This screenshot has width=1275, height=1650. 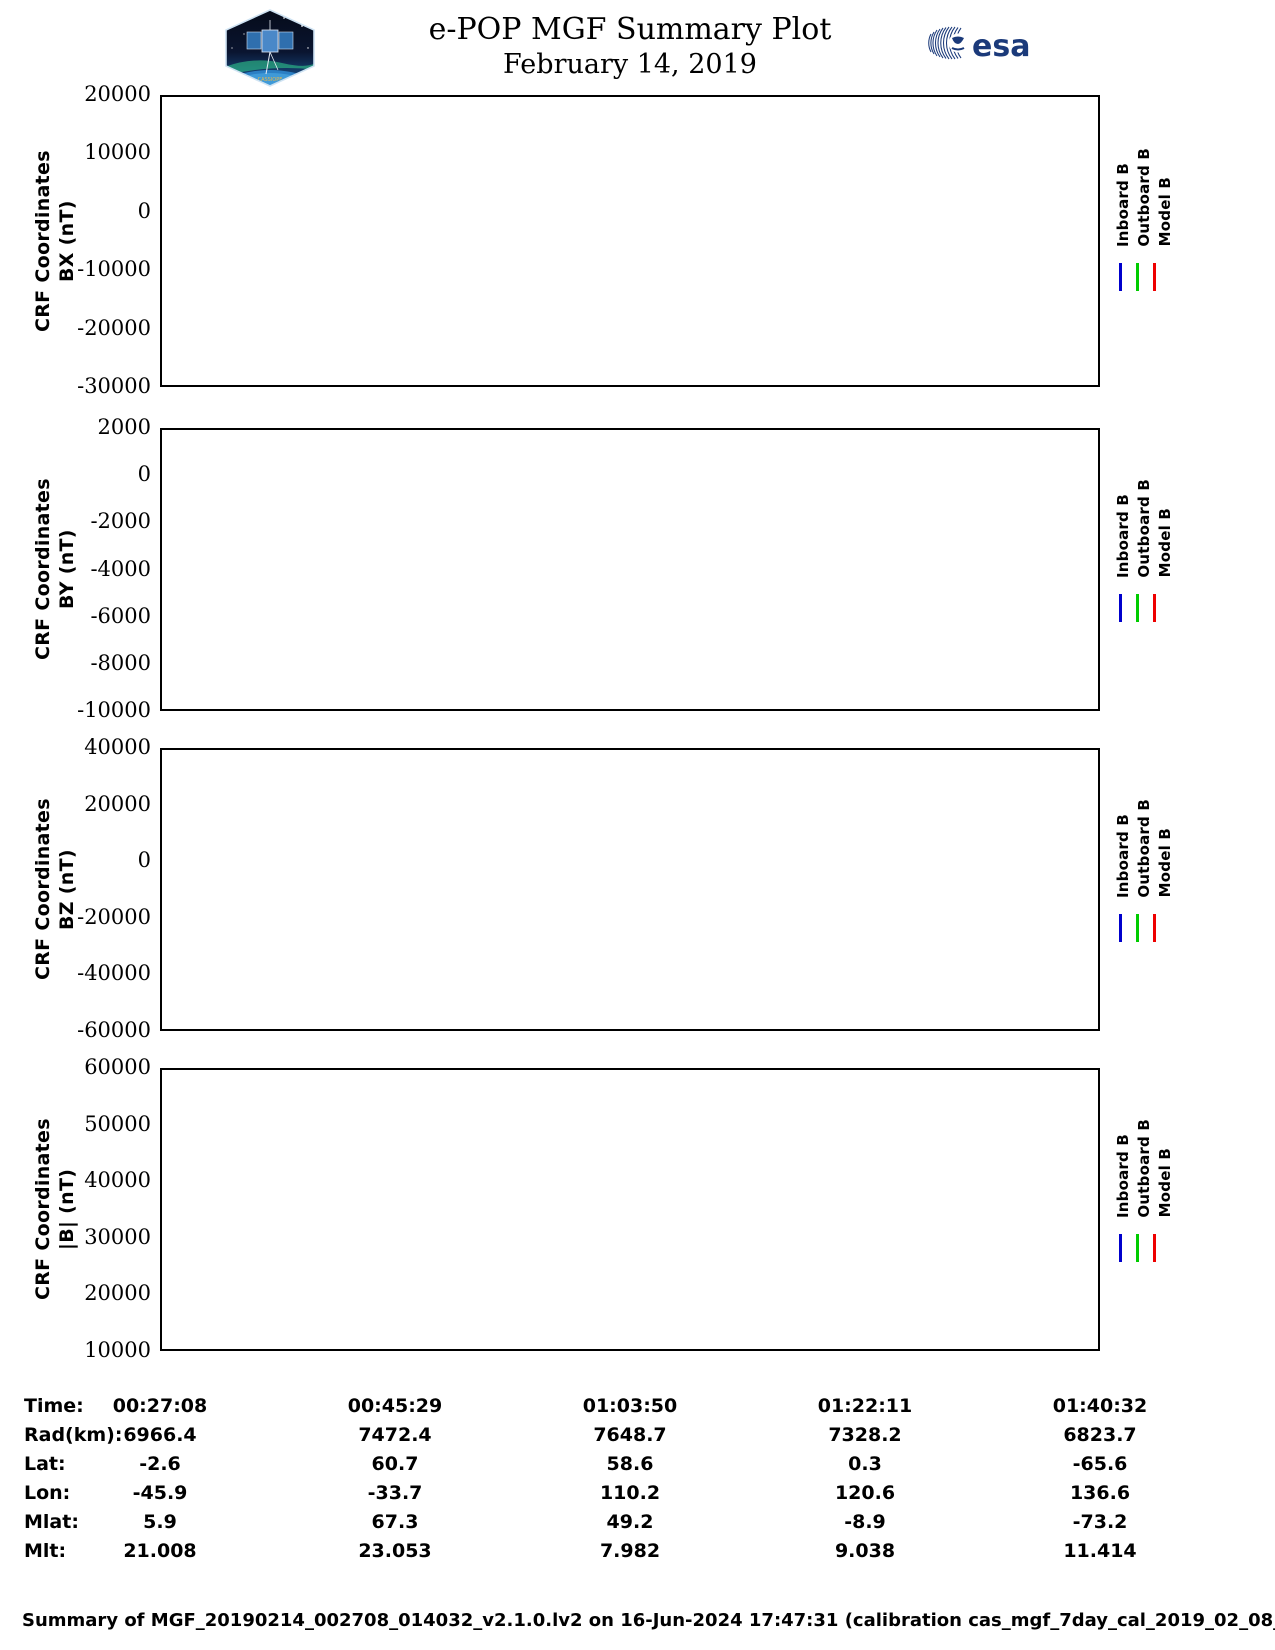 I want to click on ephemeris-row: Rad(km): 6966.4 7472.4 7648.7 7328.2 6823.7, so click(x=637, y=1438).